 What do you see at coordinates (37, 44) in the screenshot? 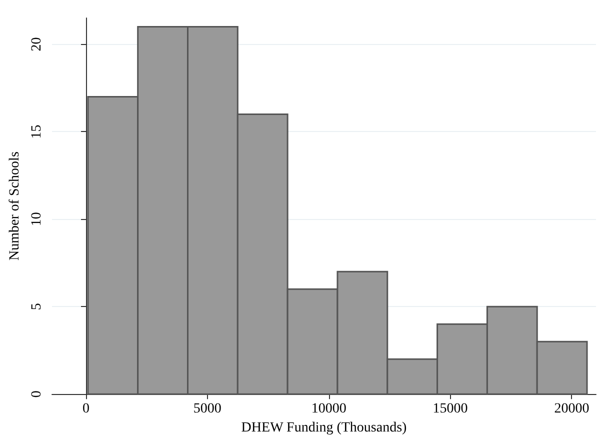
I see `y-tick-label: 20` at bounding box center [37, 44].